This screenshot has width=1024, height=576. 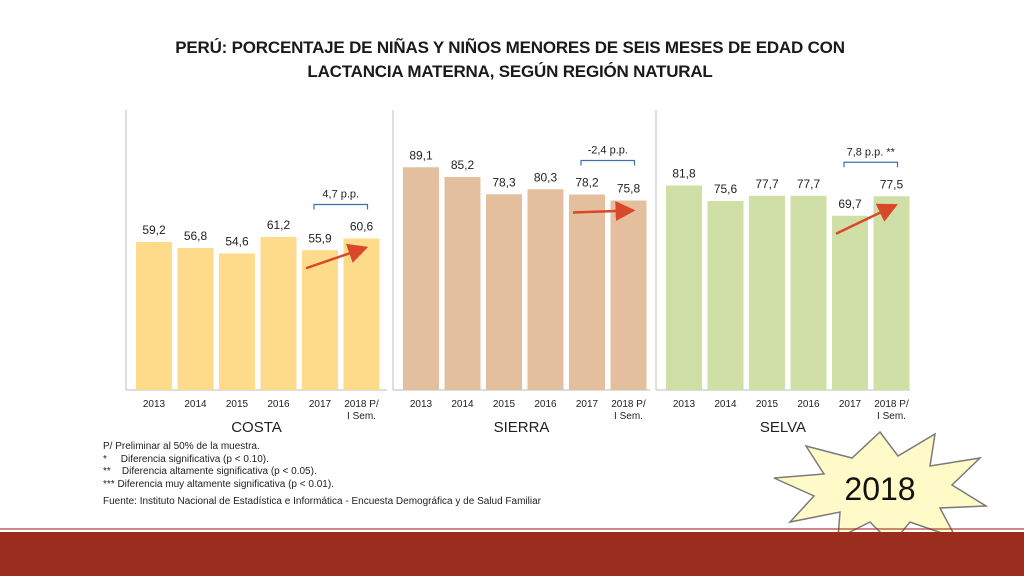 I want to click on data-label-selva-0: 81,8, so click(x=684, y=174).